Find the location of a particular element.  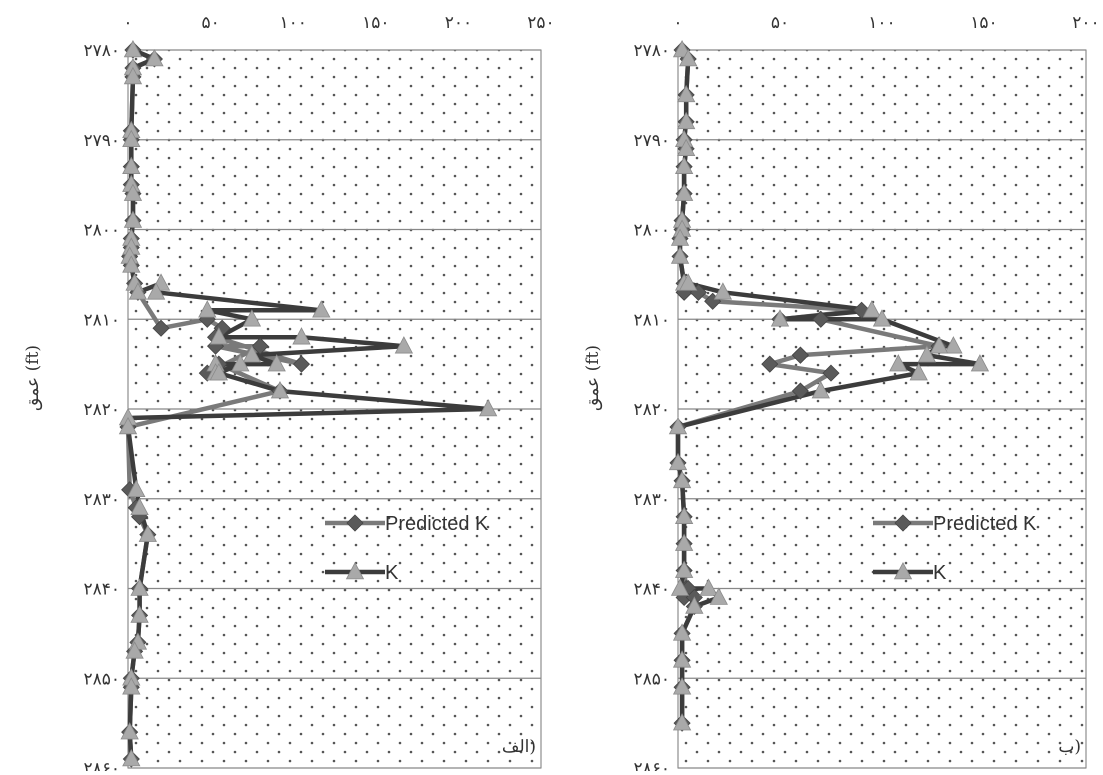

y-tick-label-7: ۲۸۵۰ is located at coordinates (651, 679).